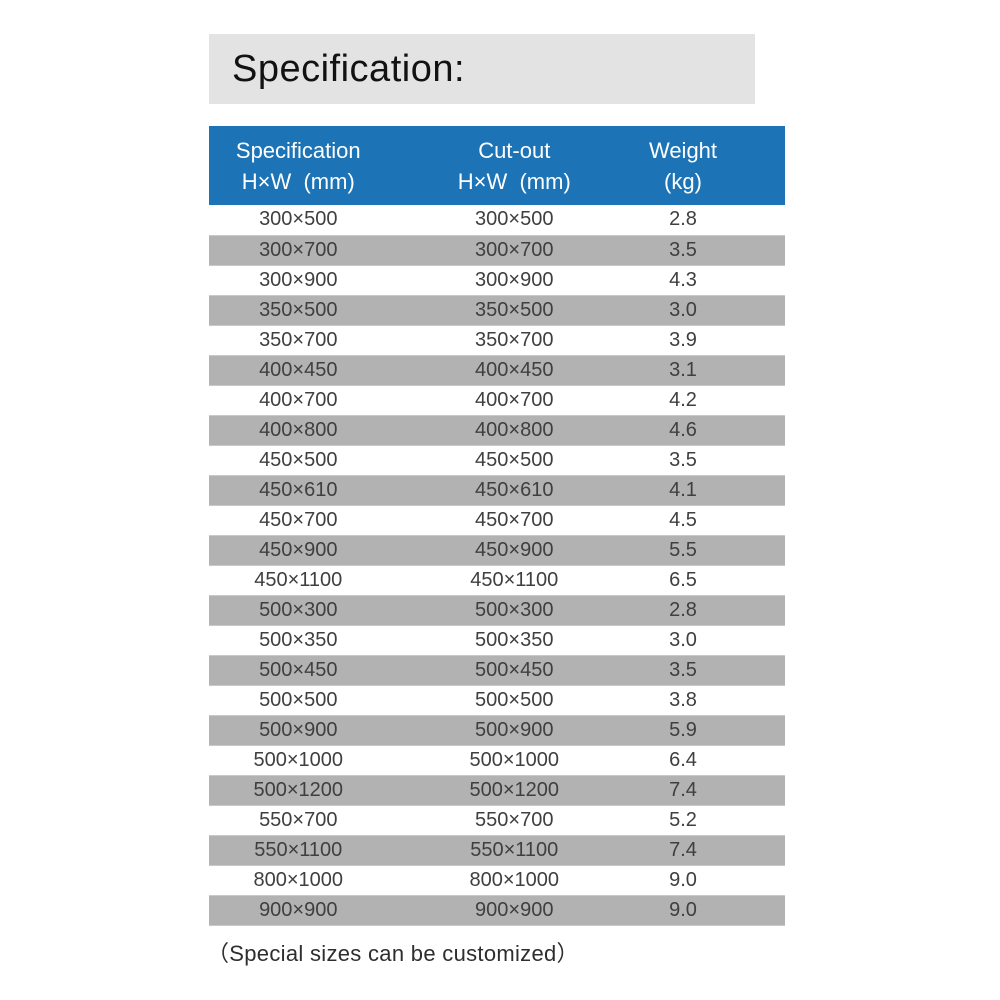 The width and height of the screenshot is (1000, 1000). What do you see at coordinates (514, 789) in the screenshot?
I see `cutout-cell: 500×1200` at bounding box center [514, 789].